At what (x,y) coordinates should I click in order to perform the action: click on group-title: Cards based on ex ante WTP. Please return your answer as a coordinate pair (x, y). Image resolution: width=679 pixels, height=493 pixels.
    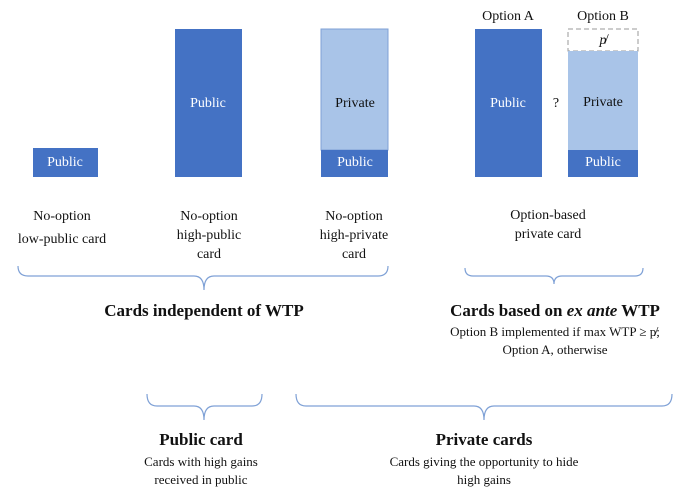
    Looking at the image, I should click on (555, 310).